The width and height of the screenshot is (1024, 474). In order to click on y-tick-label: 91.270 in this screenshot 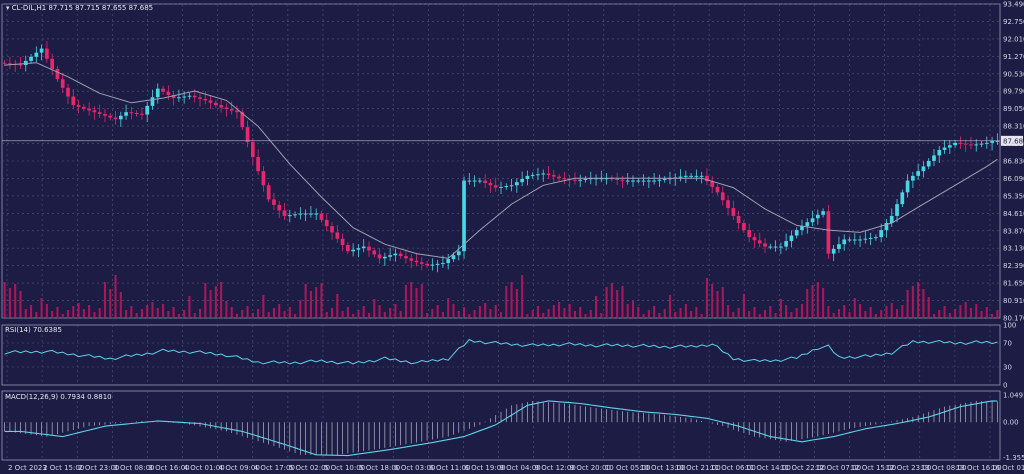, I will do `click(1013, 57)`.